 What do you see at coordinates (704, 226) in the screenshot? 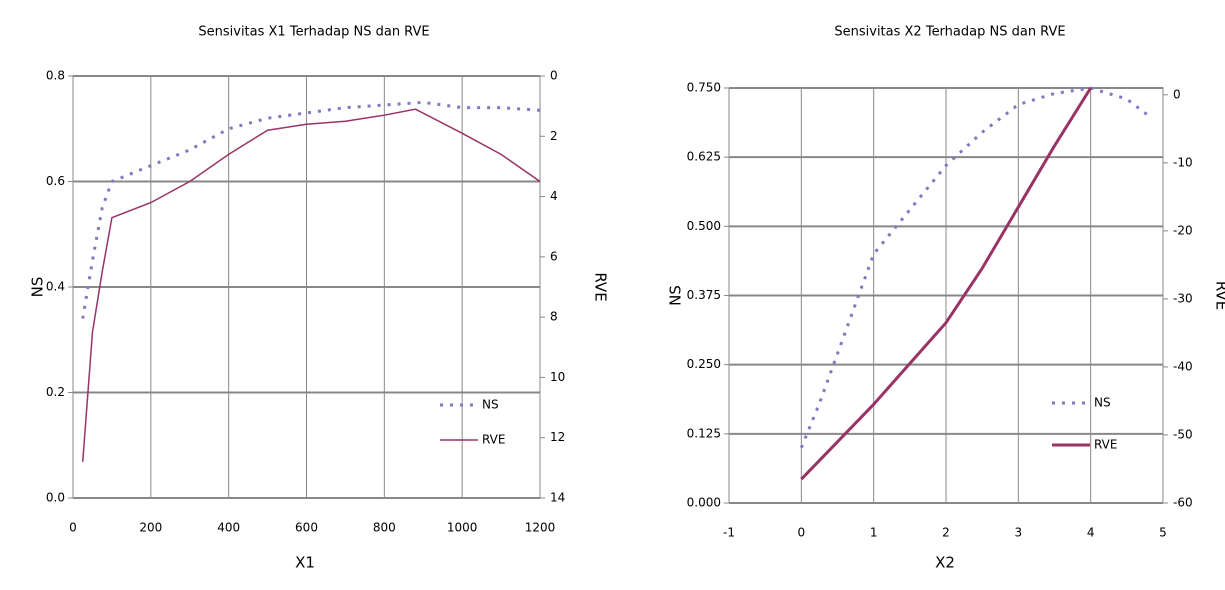
I see `y-tick-label: 0.500` at bounding box center [704, 226].